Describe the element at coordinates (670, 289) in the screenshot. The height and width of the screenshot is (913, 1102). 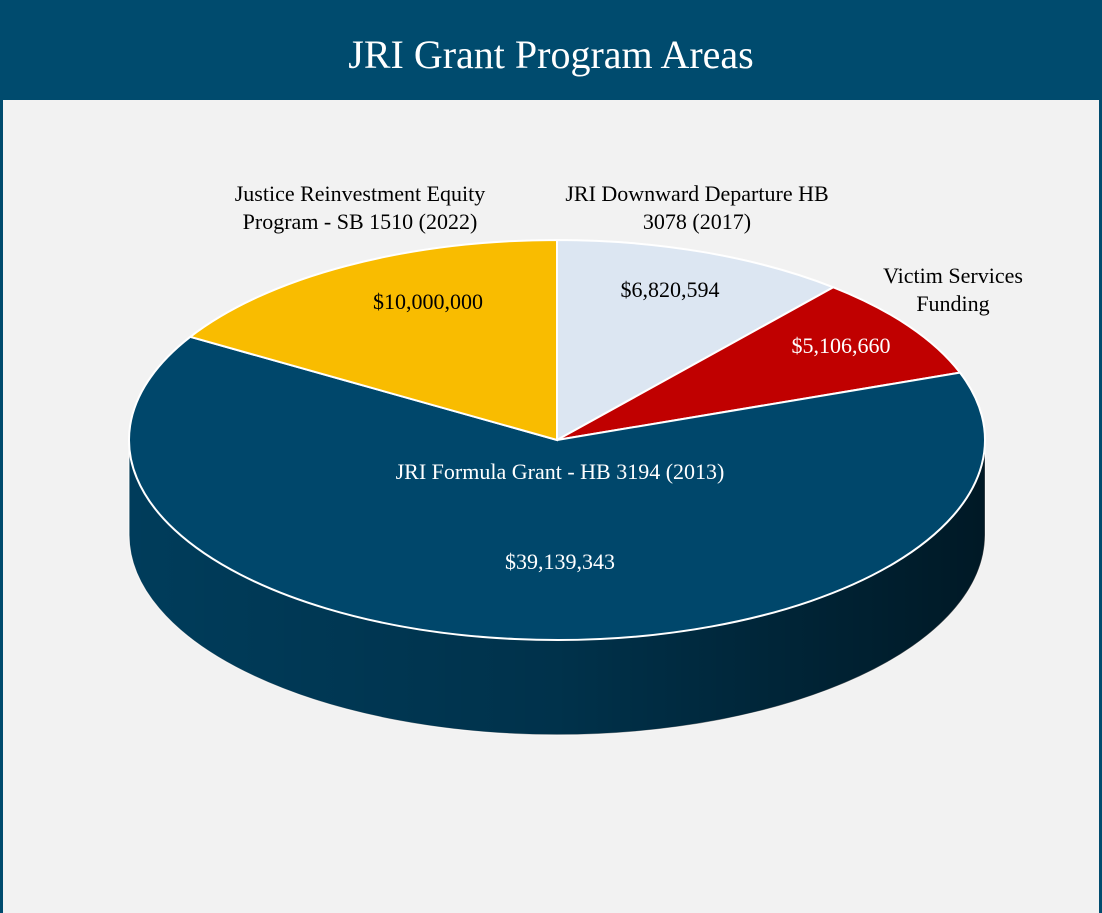
I see `value-label: $6,820,594` at that location.